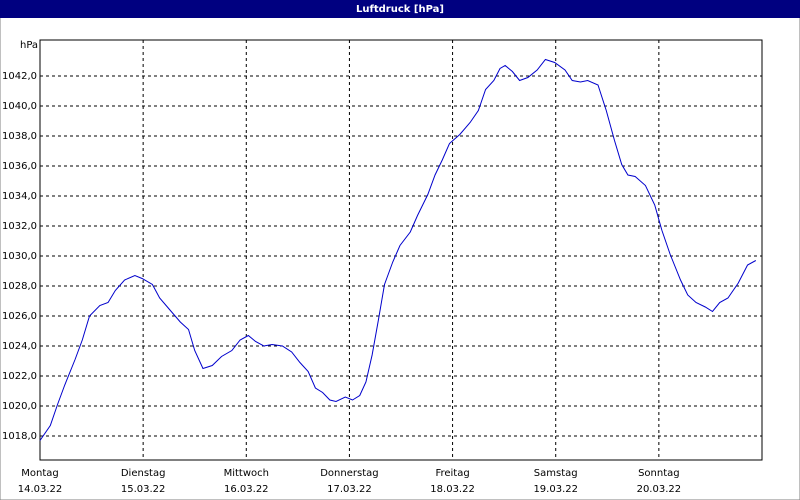 The height and width of the screenshot is (500, 800). Describe the element at coordinates (143, 473) in the screenshot. I see `x-tick-label: Dienstag` at that location.